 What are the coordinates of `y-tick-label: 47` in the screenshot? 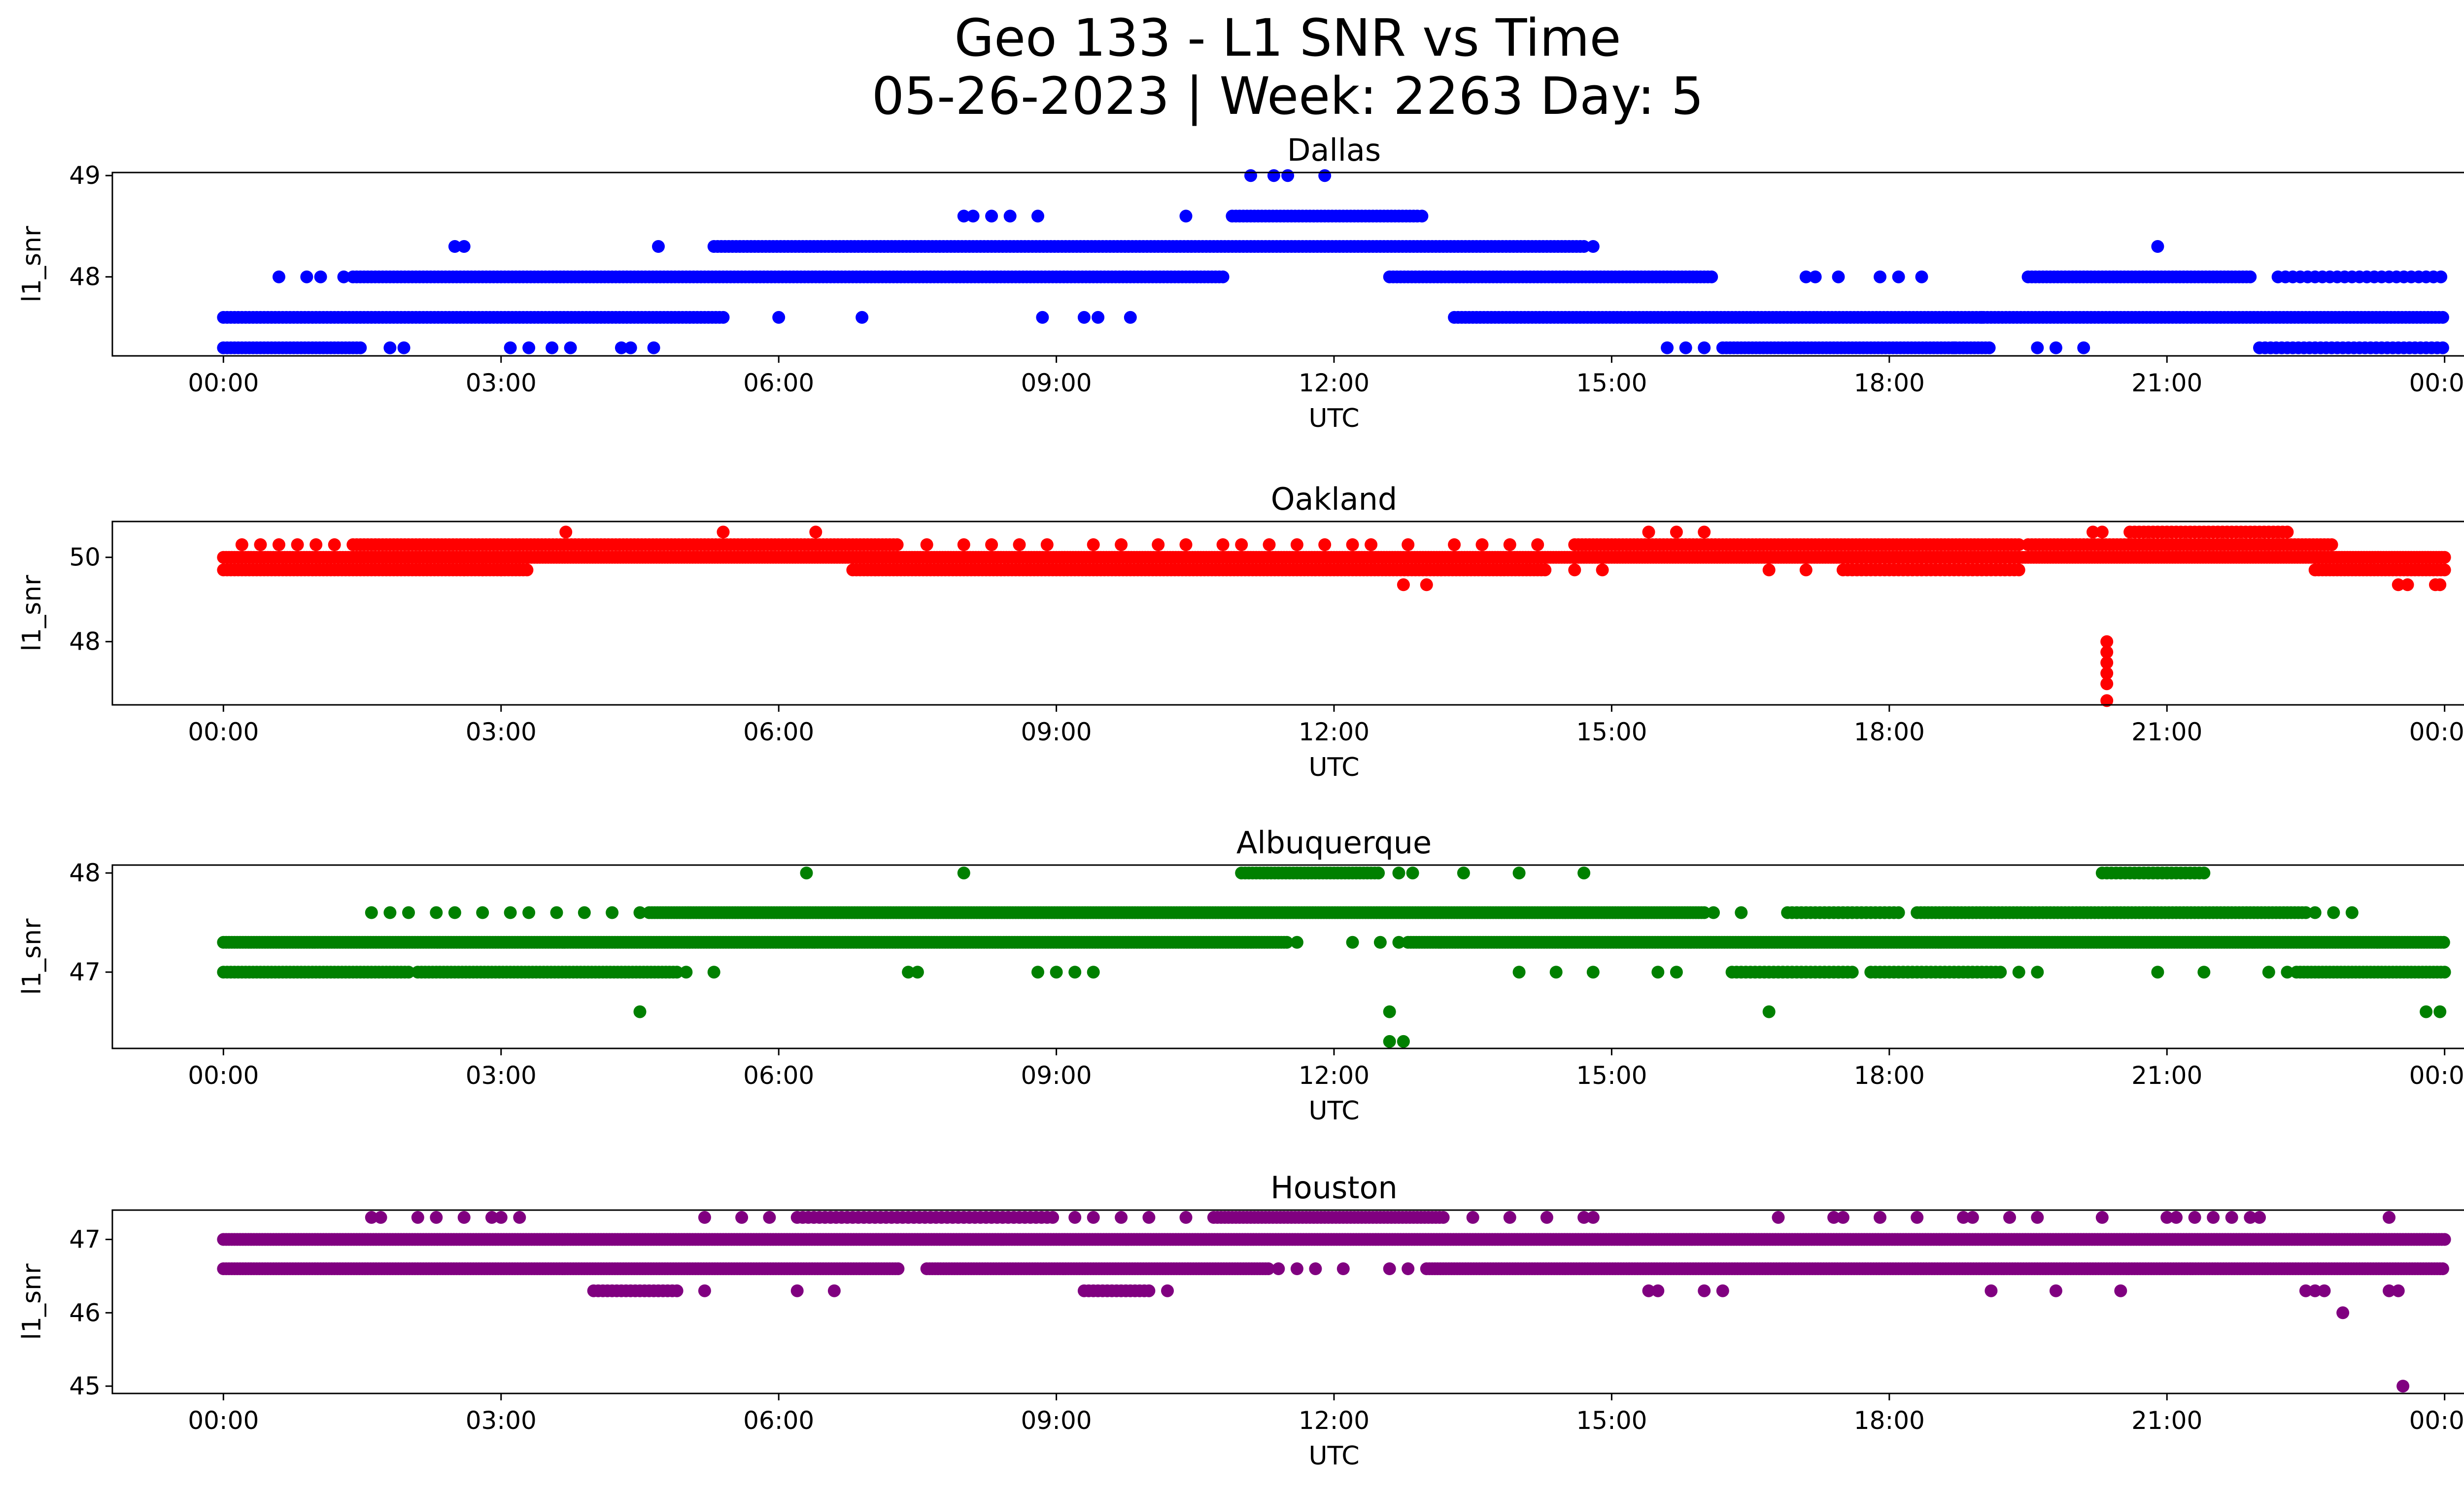 It's located at (85, 972).